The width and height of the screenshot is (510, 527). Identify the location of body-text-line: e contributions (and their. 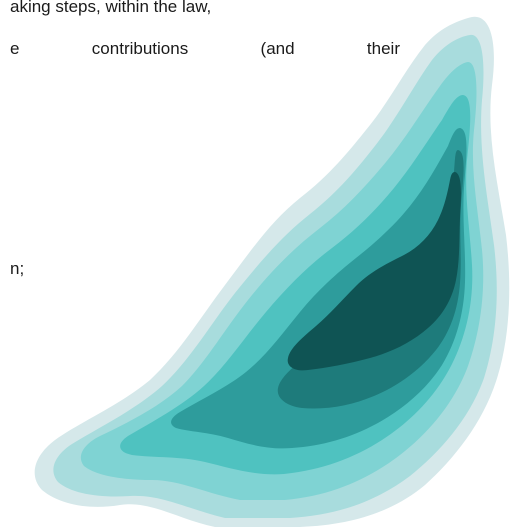
(205, 48).